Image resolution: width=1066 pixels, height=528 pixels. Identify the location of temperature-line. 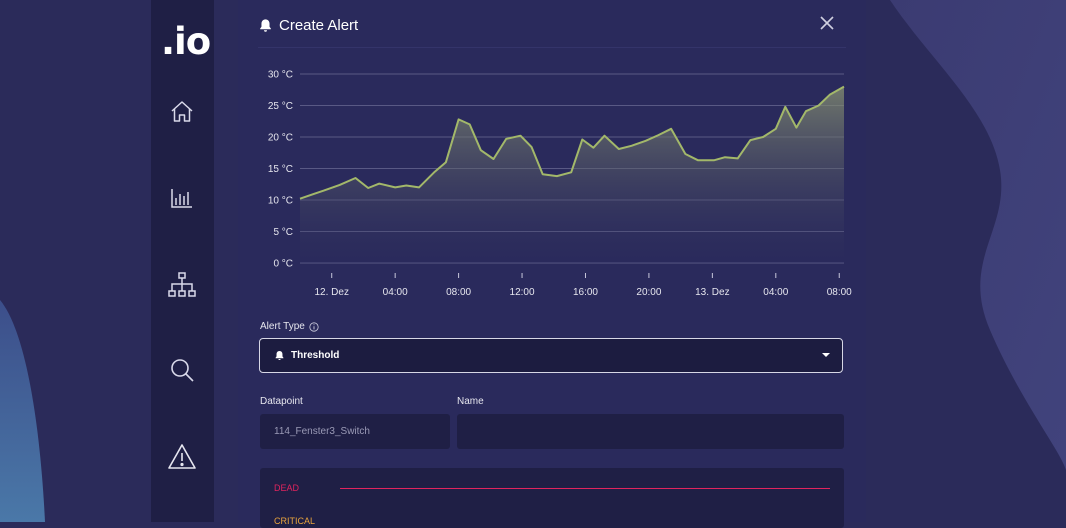
(572, 142).